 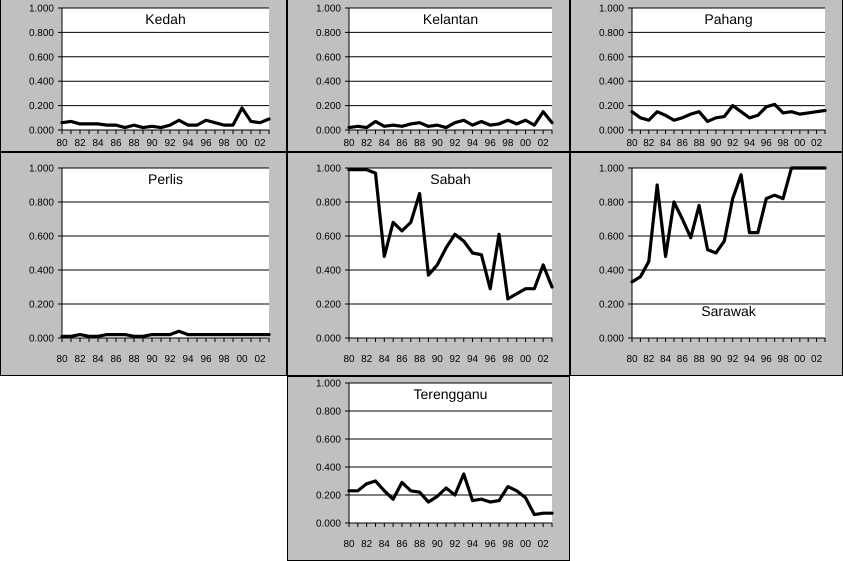 What do you see at coordinates (729, 310) in the screenshot?
I see `text: Sarawak` at bounding box center [729, 310].